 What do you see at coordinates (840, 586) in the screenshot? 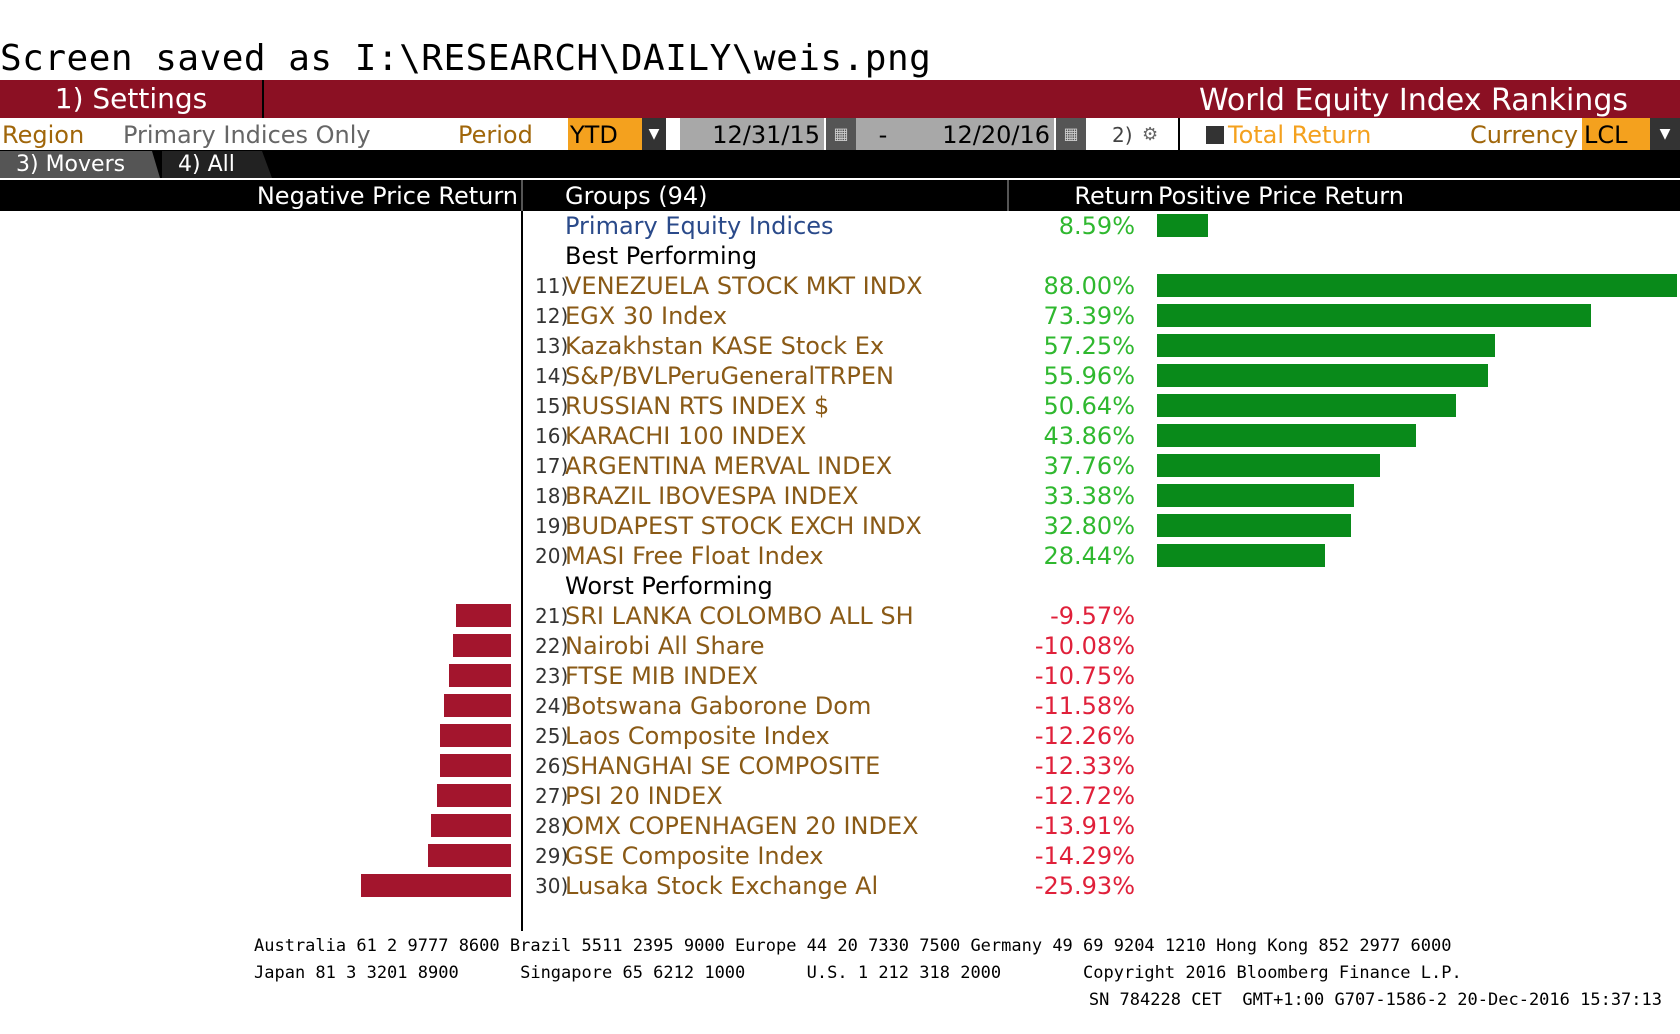
I see `section-worst: Worst Performing` at bounding box center [840, 586].